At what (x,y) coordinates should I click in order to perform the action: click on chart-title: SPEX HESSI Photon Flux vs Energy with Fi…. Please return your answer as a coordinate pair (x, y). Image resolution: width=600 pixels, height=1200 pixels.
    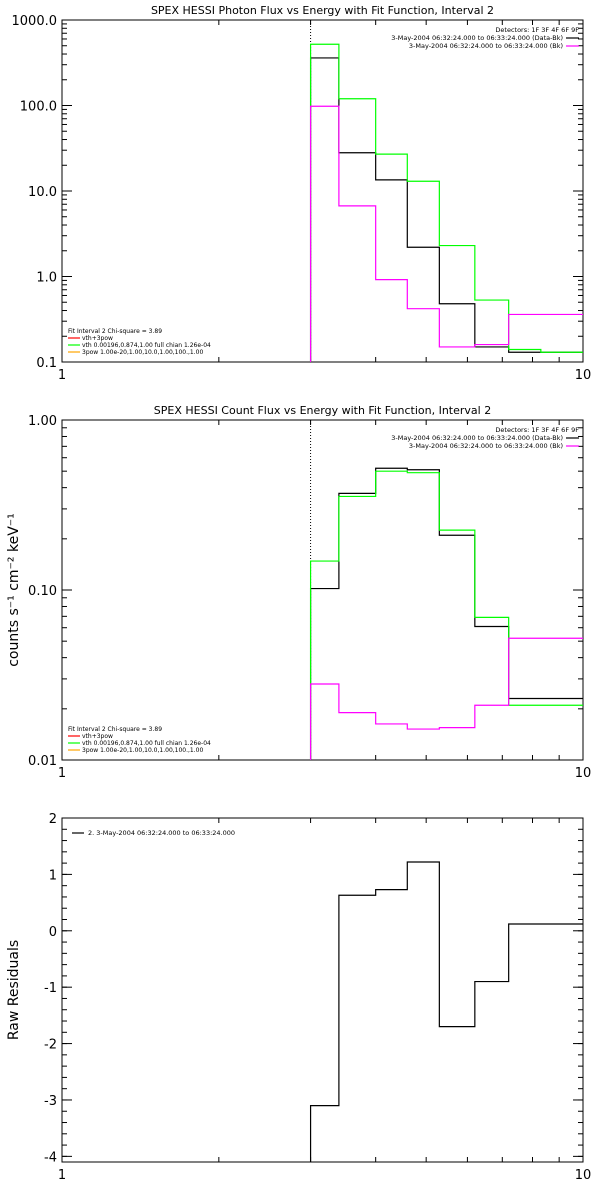
    Looking at the image, I should click on (322, 10).